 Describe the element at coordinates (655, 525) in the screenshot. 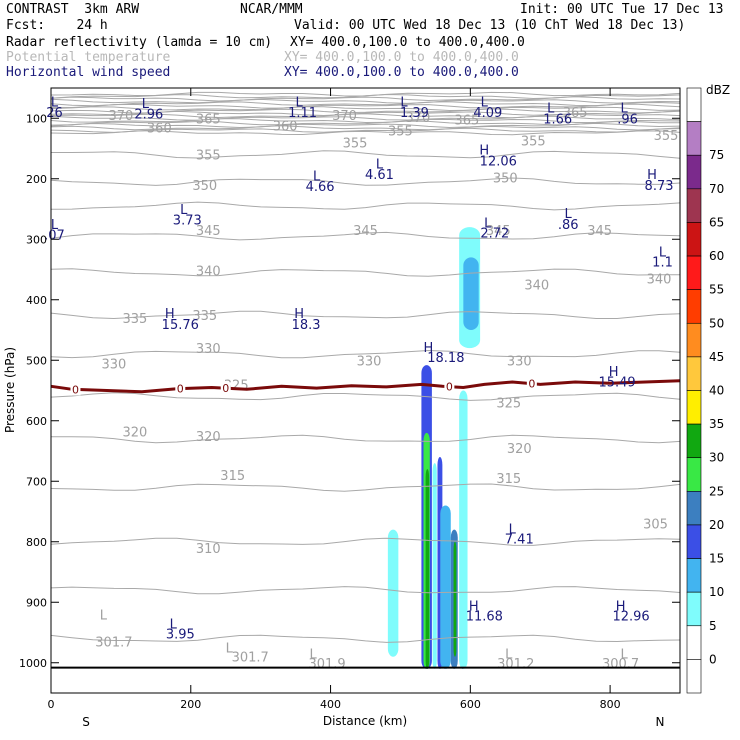

I see `theta-contour-label: 305` at that location.